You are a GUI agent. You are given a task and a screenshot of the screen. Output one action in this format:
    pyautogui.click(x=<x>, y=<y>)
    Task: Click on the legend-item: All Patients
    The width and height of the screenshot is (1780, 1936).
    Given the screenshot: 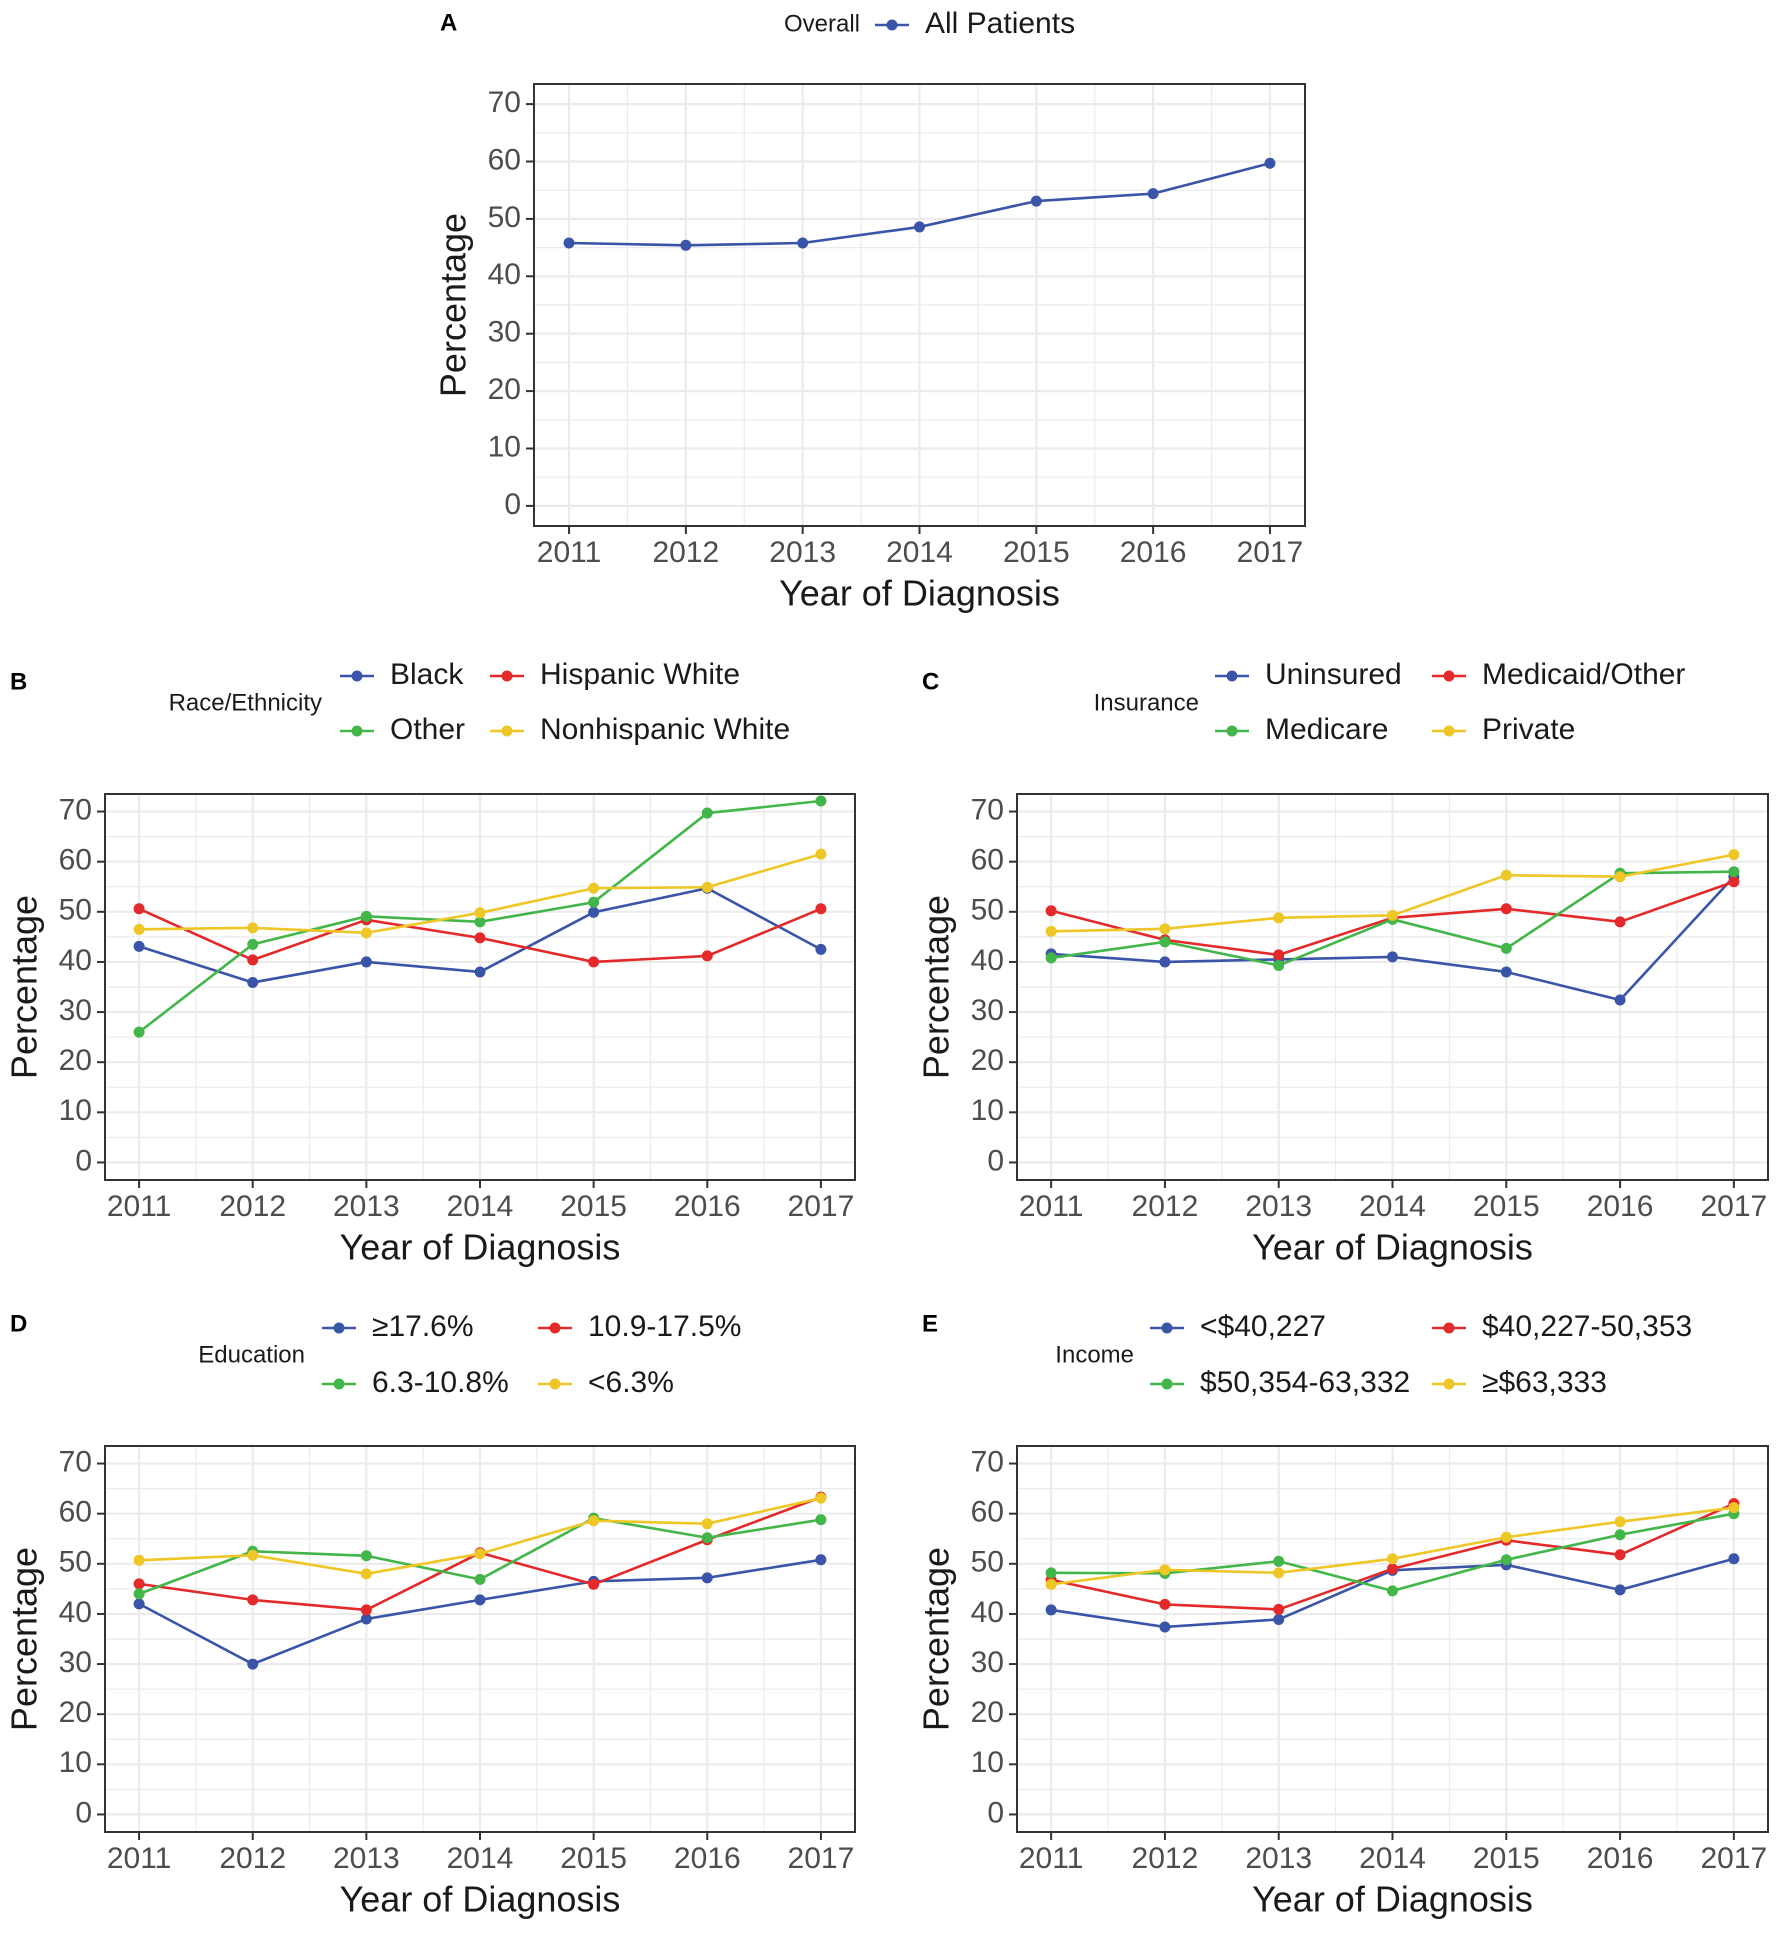 What is the action you would take?
    pyautogui.click(x=975, y=23)
    